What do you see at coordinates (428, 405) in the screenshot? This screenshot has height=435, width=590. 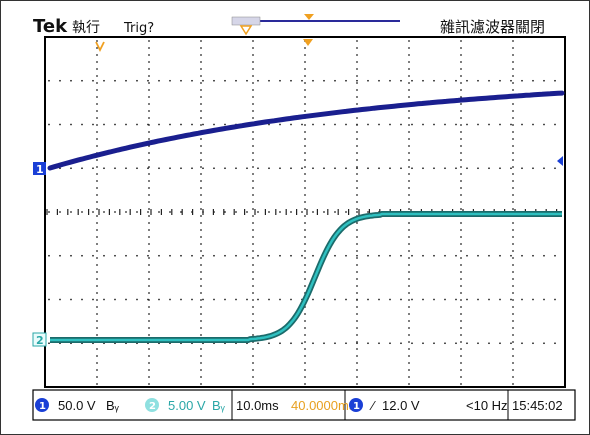 I see `trigger-readout: 1 ∕ 12.0 V <10 Hz` at bounding box center [428, 405].